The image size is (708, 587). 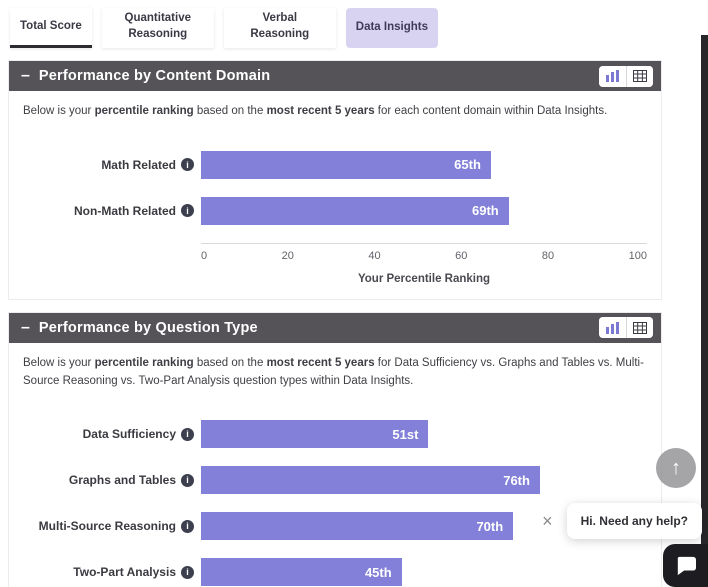 I want to click on percentile-bar: 76th, so click(x=370, y=480).